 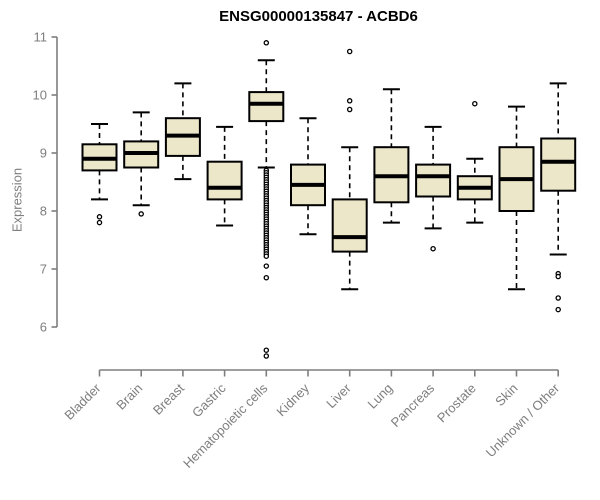 I want to click on boxplot-pancreas, so click(x=433, y=188).